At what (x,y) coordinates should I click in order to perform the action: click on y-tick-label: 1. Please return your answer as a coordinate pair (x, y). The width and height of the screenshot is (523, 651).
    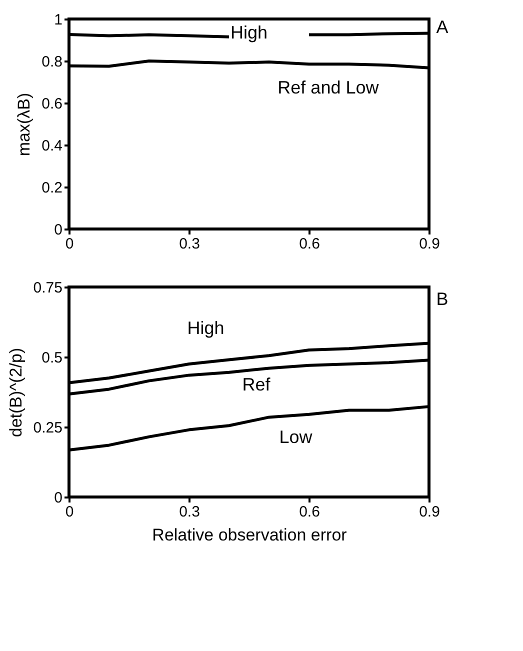
    Looking at the image, I should click on (58, 20).